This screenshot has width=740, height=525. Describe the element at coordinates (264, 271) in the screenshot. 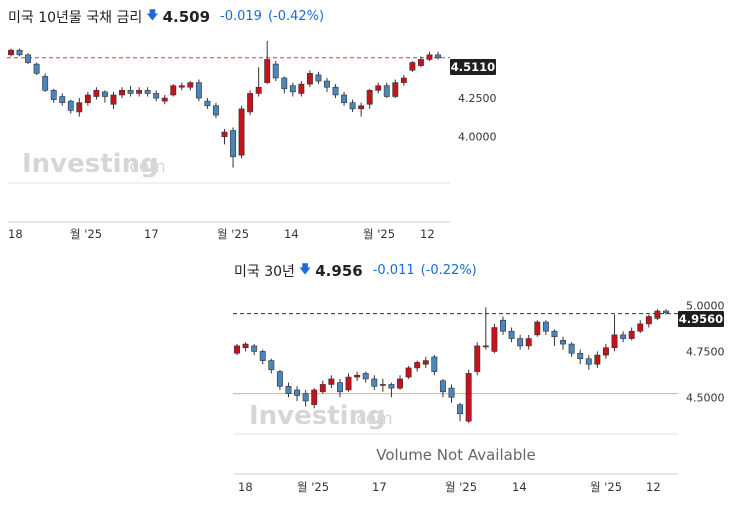

I see `instrument-name: 미국 30년` at that location.